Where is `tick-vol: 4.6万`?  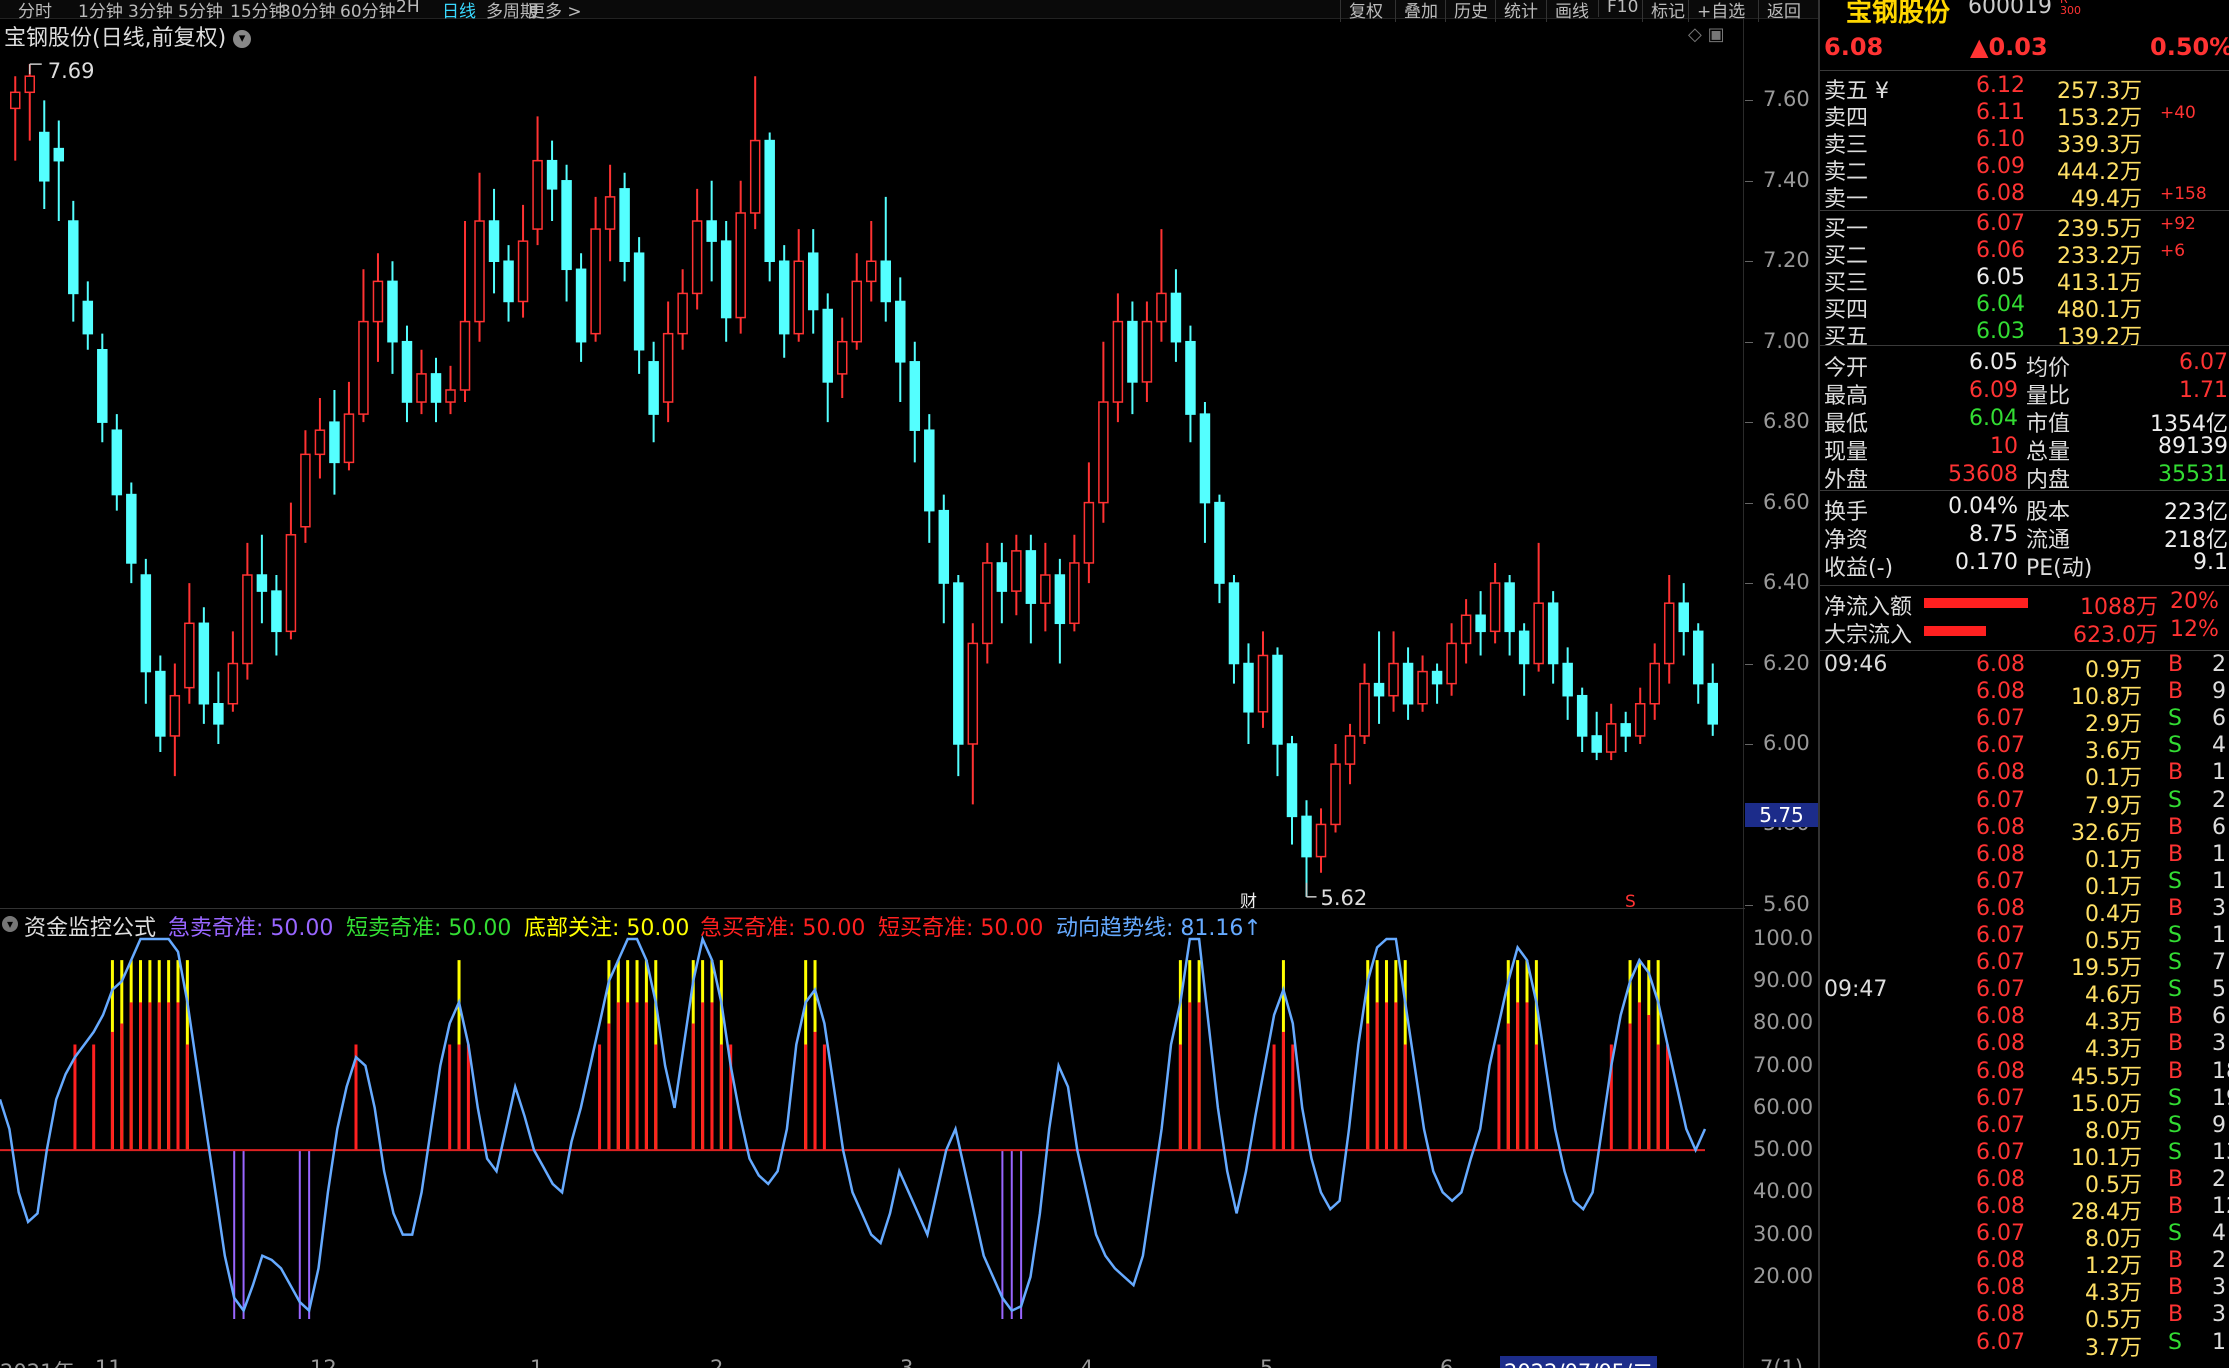 tick-vol: 4.6万 is located at coordinates (2113, 996).